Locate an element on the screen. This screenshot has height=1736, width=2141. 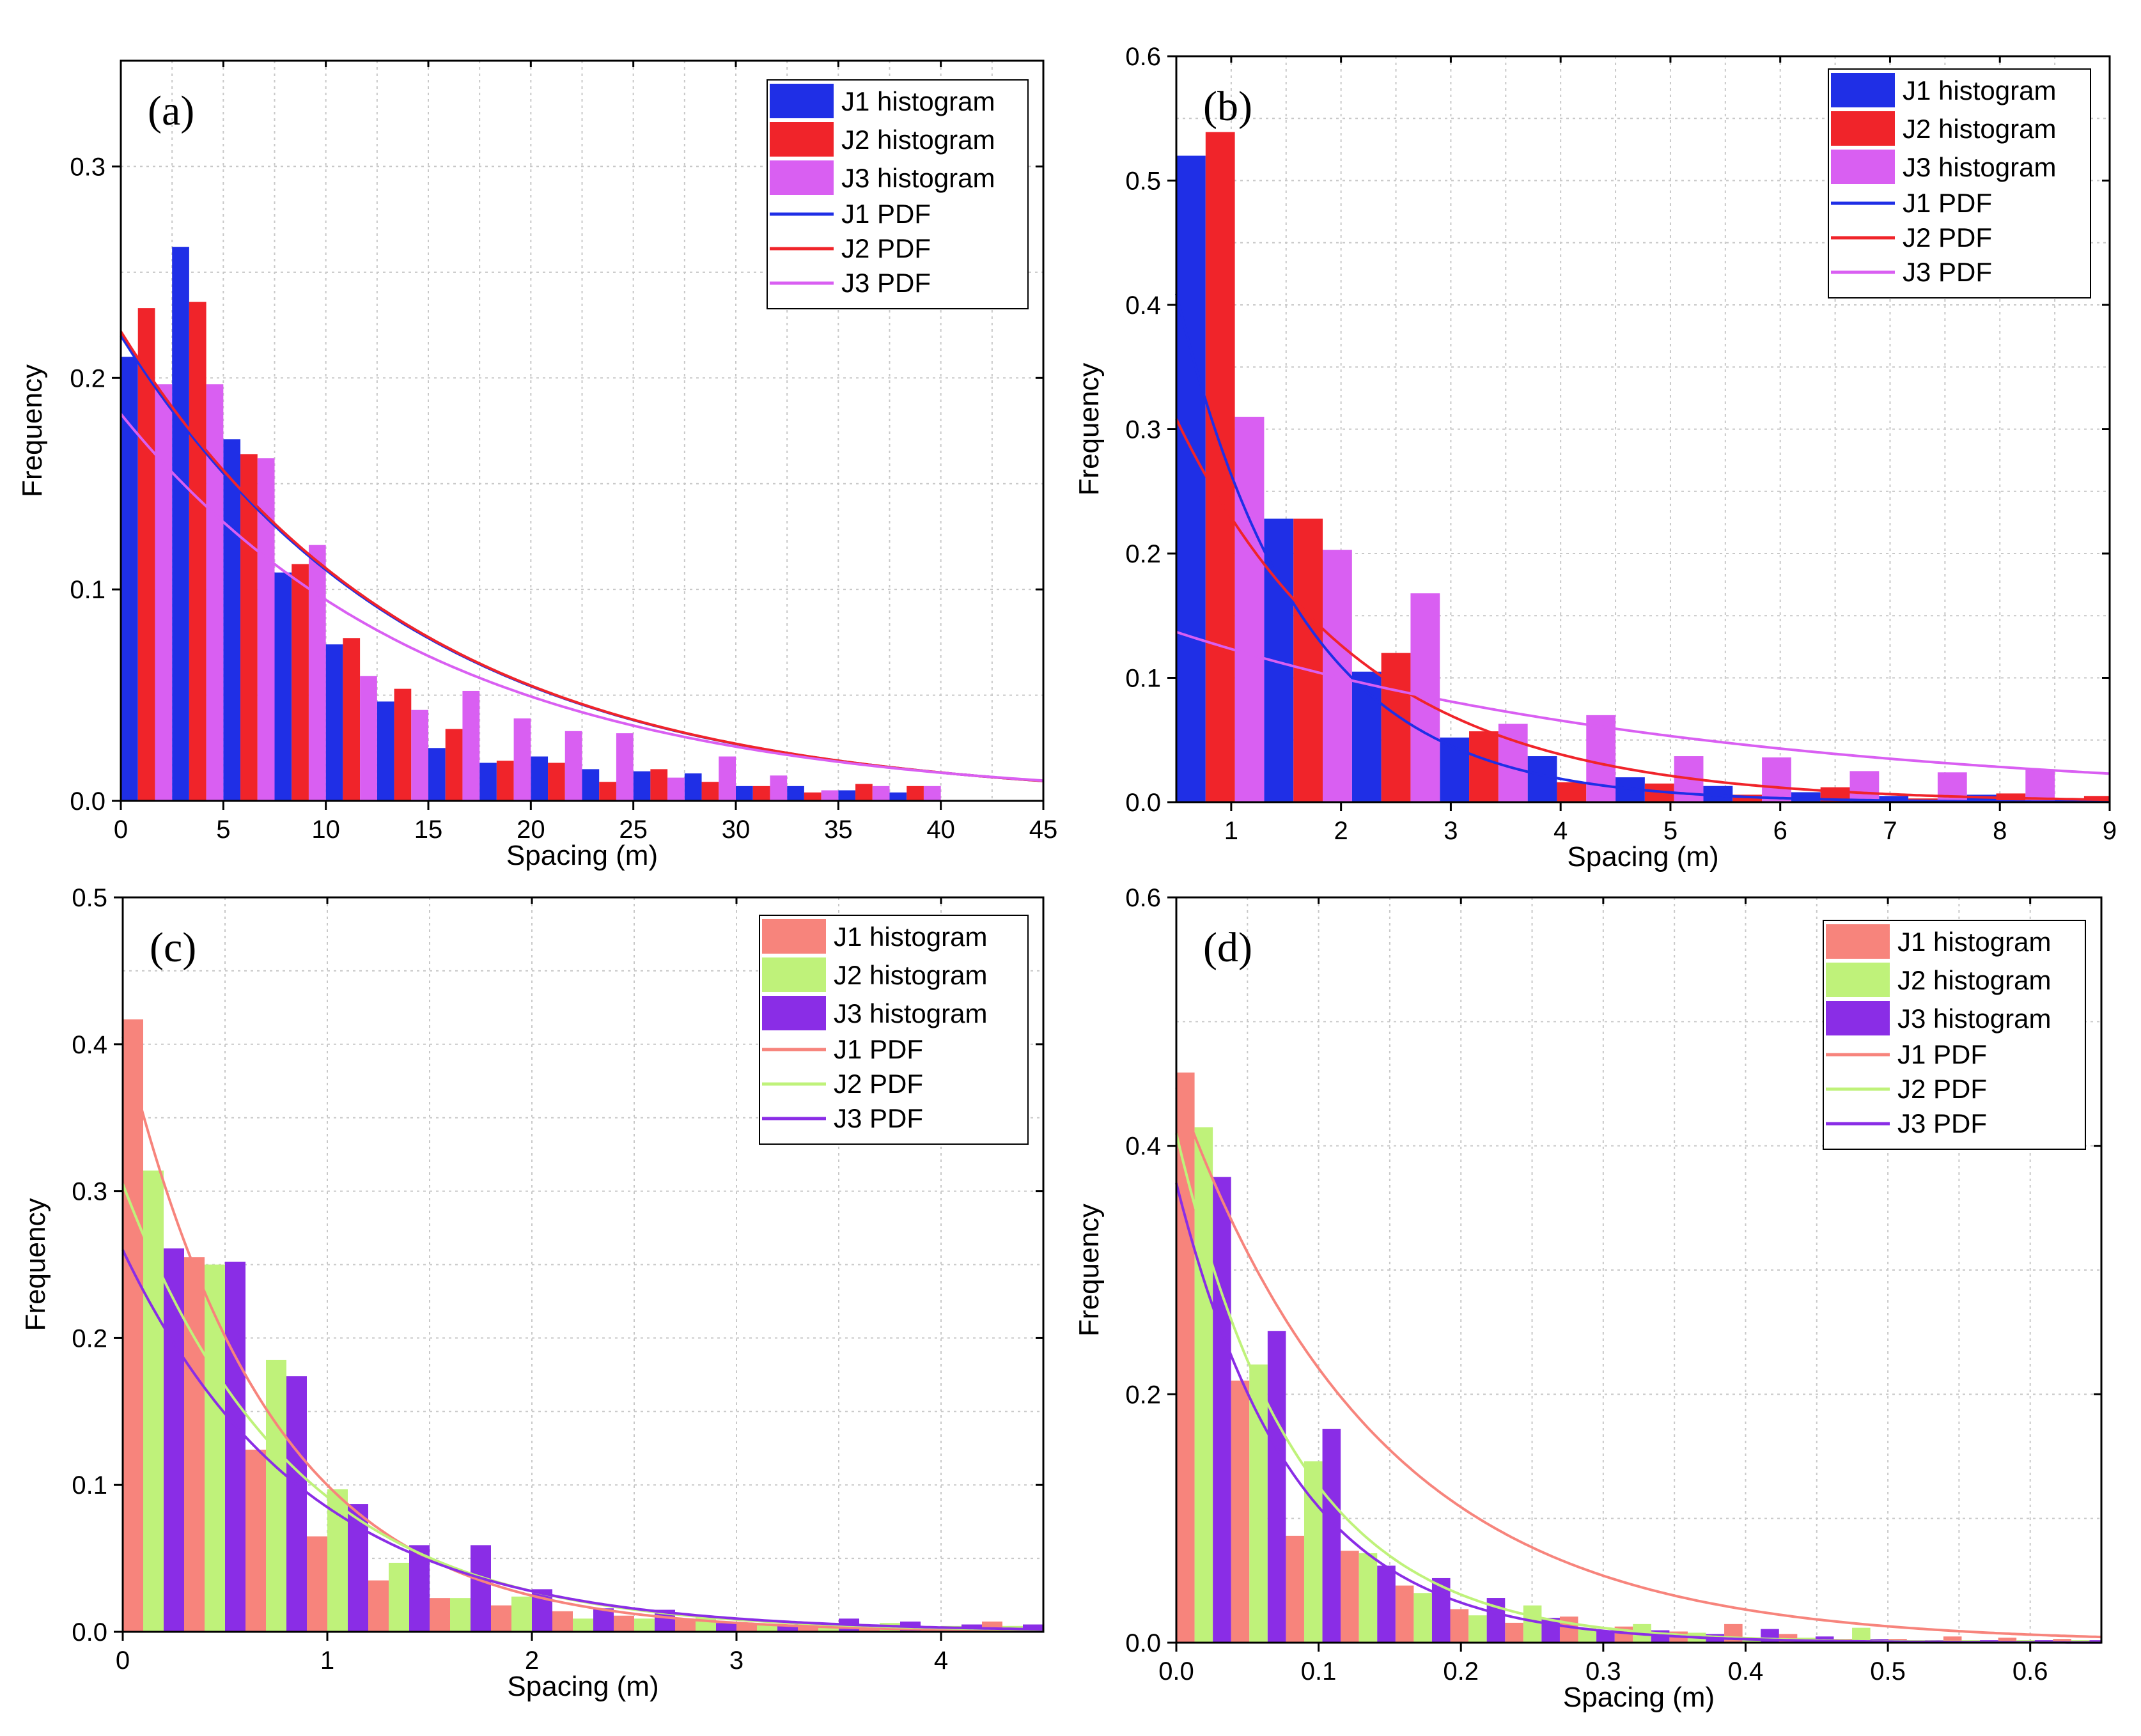
y-tick-label: 0.1 is located at coordinates (1143, 679).